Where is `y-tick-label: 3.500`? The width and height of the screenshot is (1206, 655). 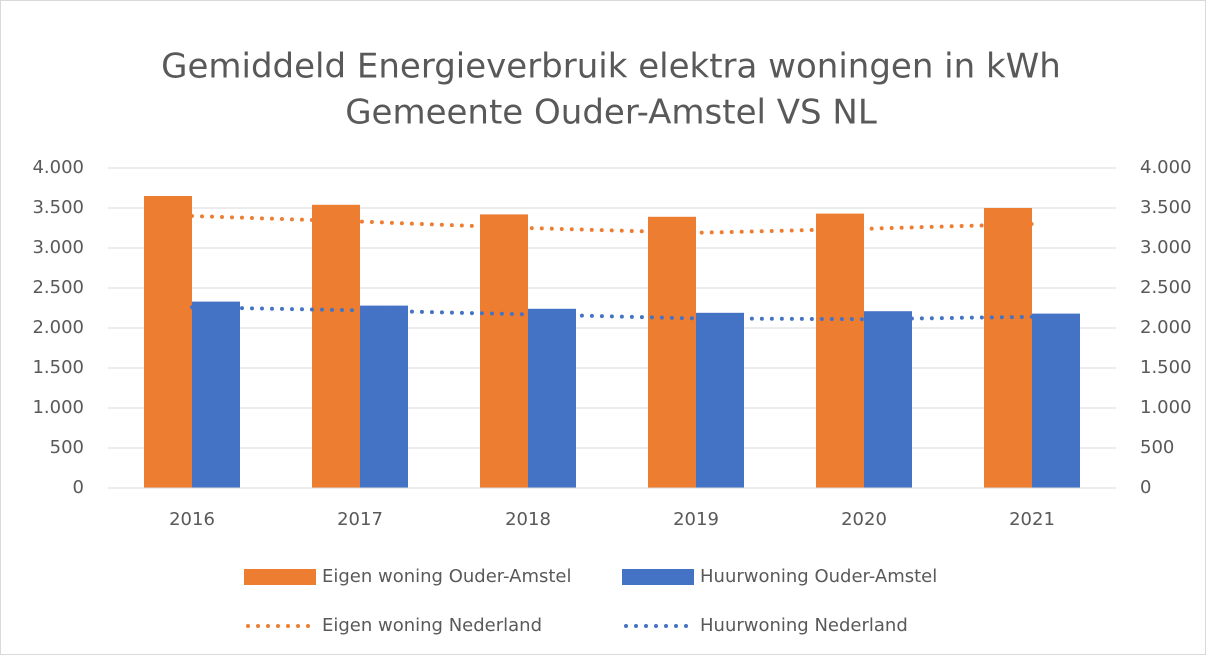 y-tick-label: 3.500 is located at coordinates (58, 207).